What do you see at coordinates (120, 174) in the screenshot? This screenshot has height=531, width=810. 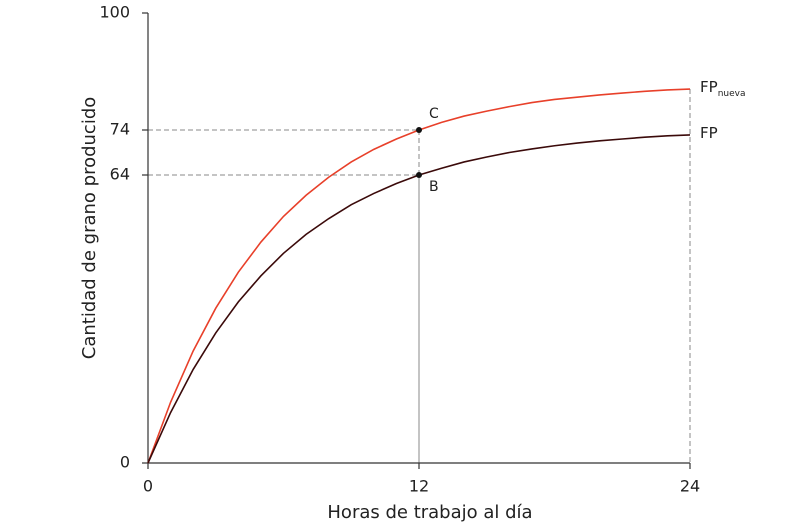 I see `y-tick-label: 64` at bounding box center [120, 174].